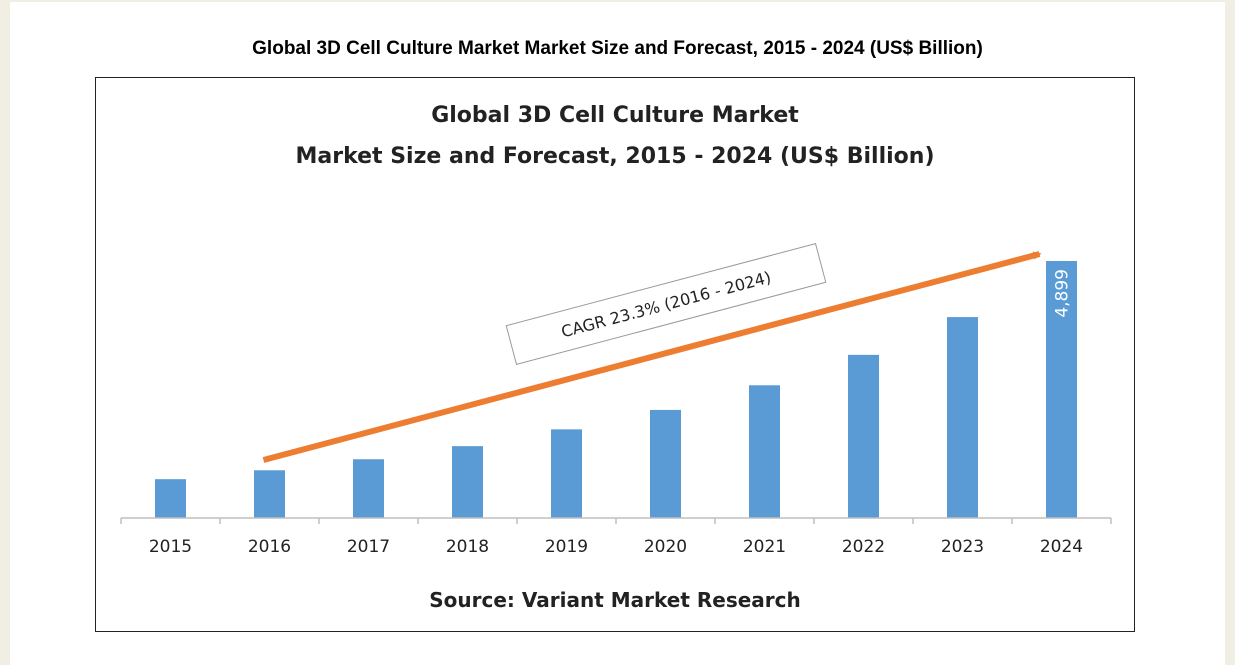  Describe the element at coordinates (269, 547) in the screenshot. I see `x-tick-label-2016: 2016` at that location.